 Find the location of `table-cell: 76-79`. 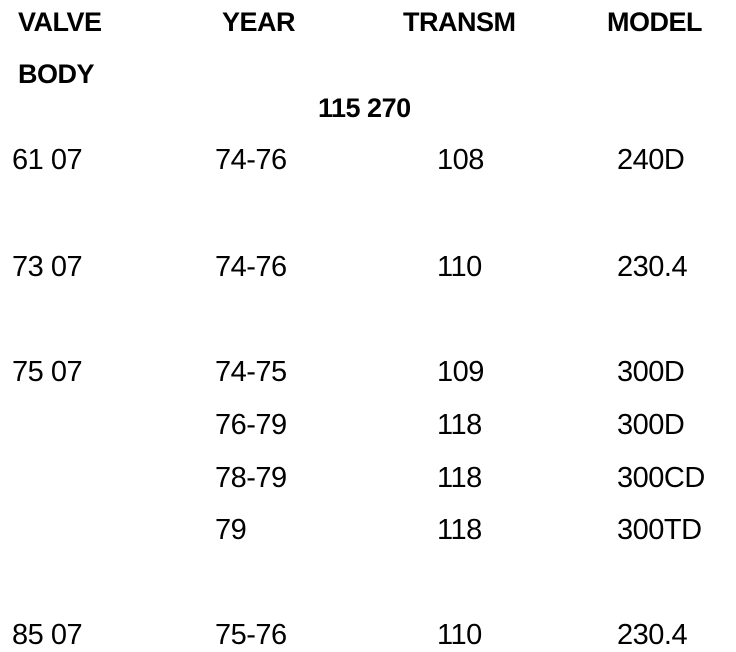

table-cell: 76-79 is located at coordinates (251, 425).